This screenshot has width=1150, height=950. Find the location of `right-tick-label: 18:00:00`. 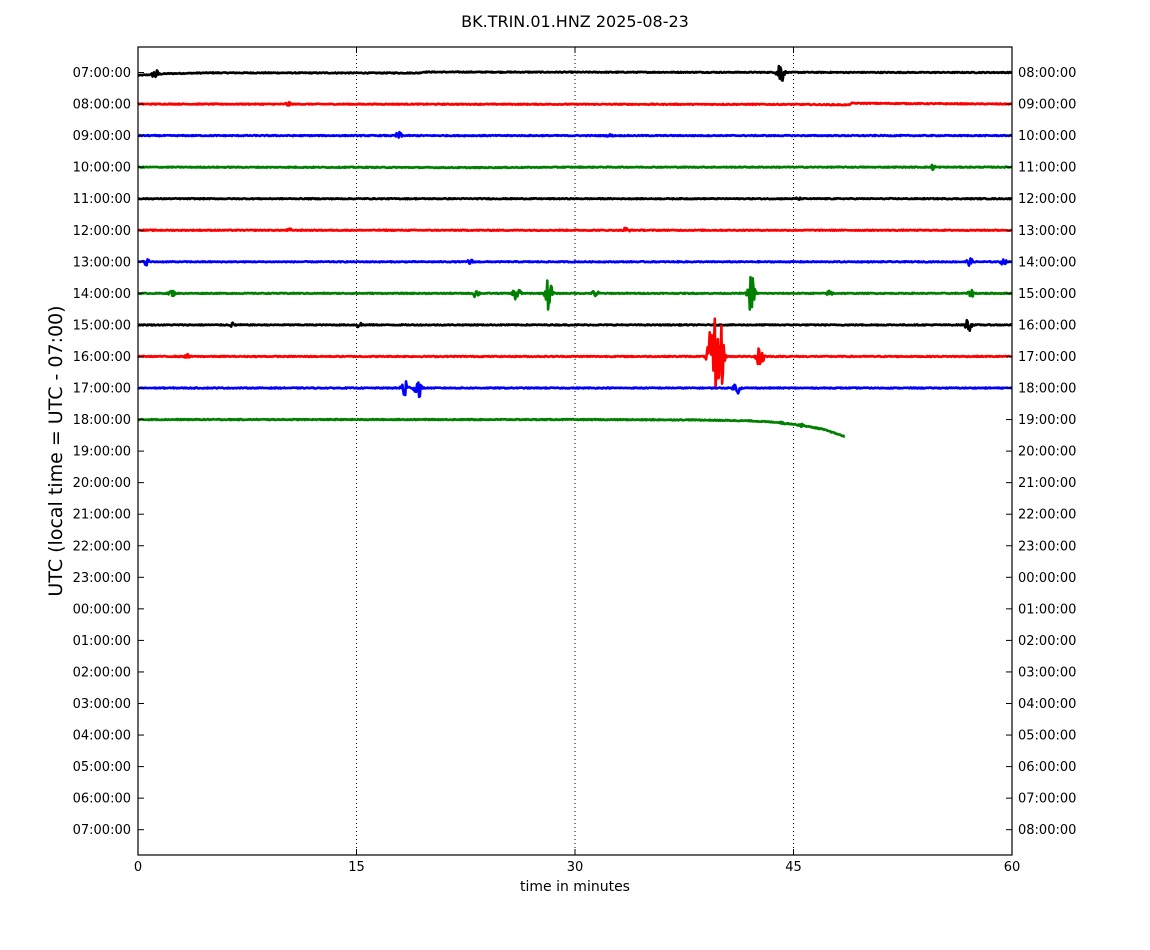

right-tick-label: 18:00:00 is located at coordinates (1047, 389).